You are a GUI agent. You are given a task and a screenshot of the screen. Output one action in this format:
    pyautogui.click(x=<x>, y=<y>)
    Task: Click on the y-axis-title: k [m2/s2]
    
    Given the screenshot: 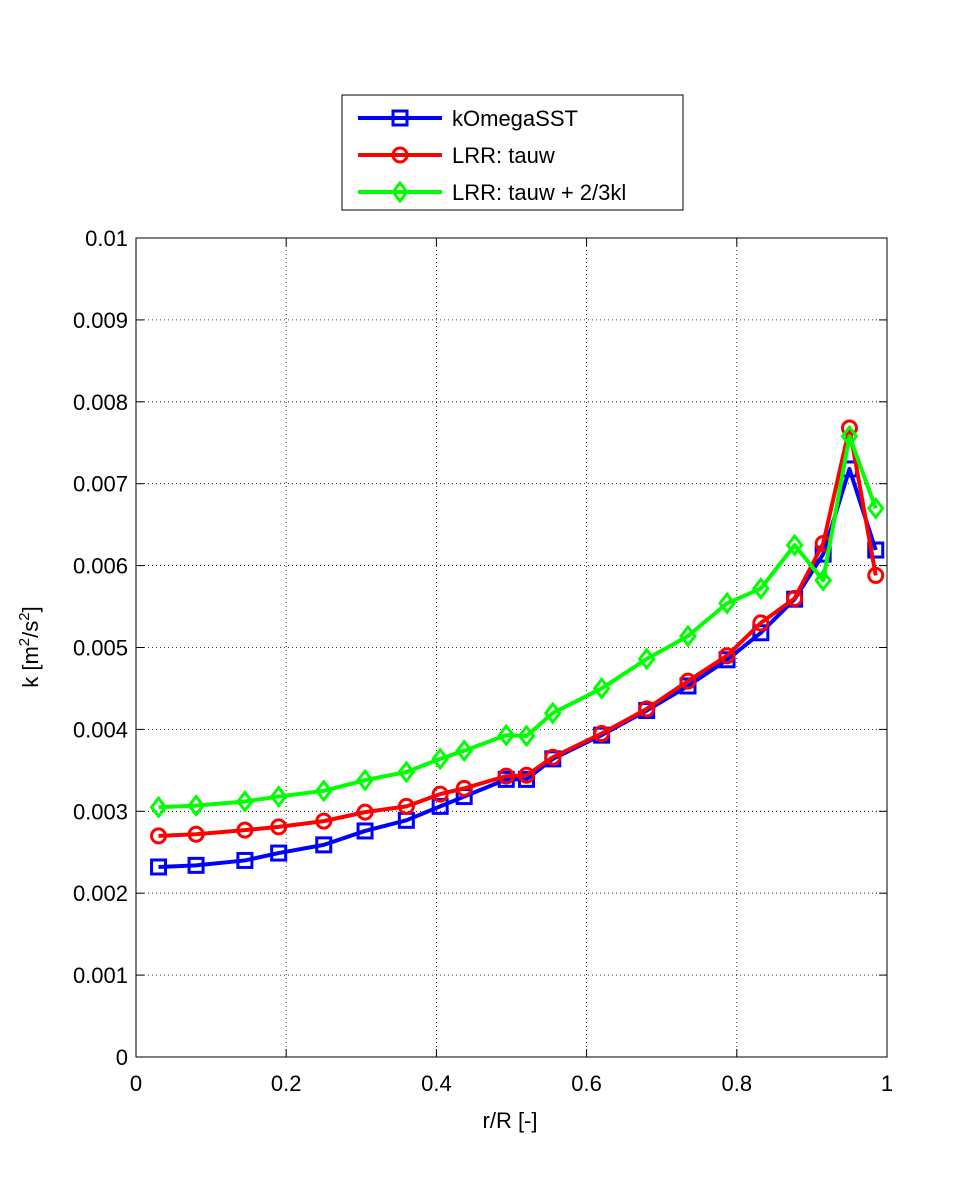 What is the action you would take?
    pyautogui.click(x=29, y=647)
    